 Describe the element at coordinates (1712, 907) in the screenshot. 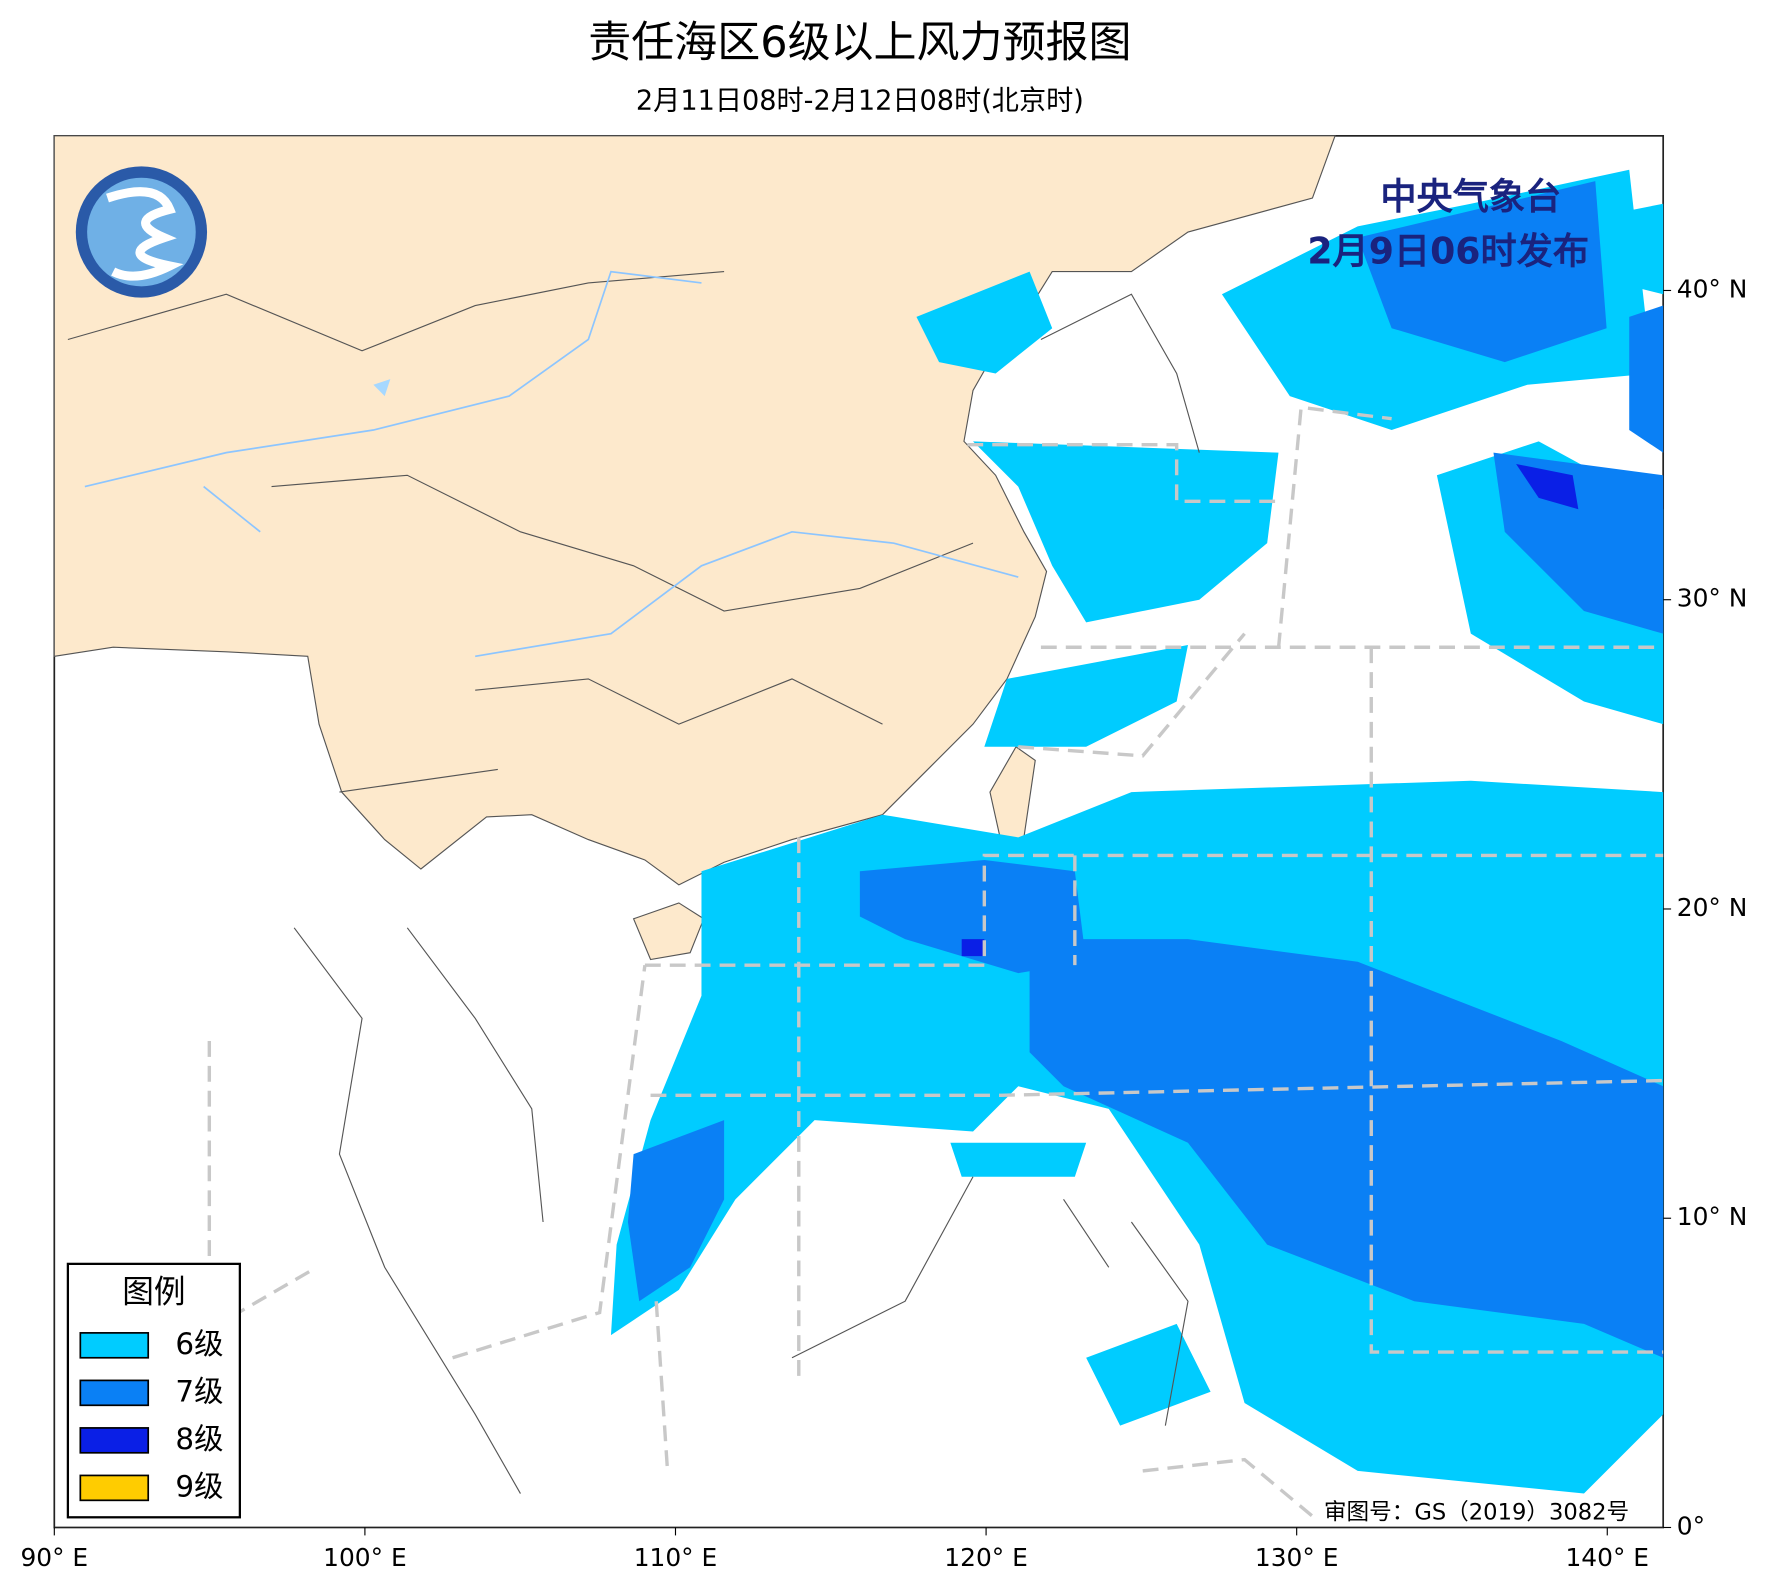

I see `y-tick-label: 20° N` at that location.